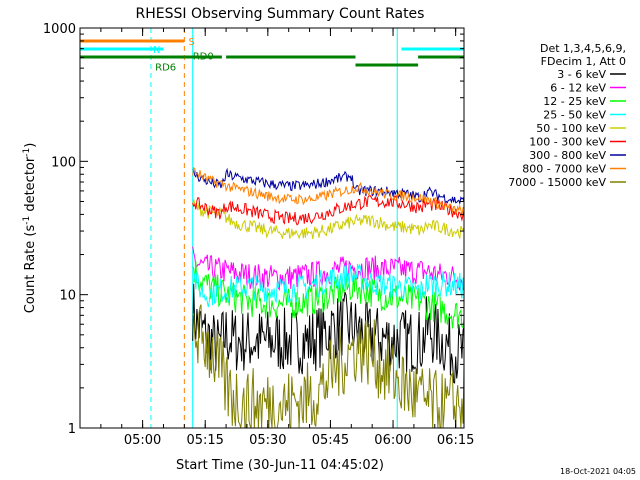 This screenshot has height=480, width=640. I want to click on y-axis-label: Count Rate (s-1 detector-1), so click(30, 228).